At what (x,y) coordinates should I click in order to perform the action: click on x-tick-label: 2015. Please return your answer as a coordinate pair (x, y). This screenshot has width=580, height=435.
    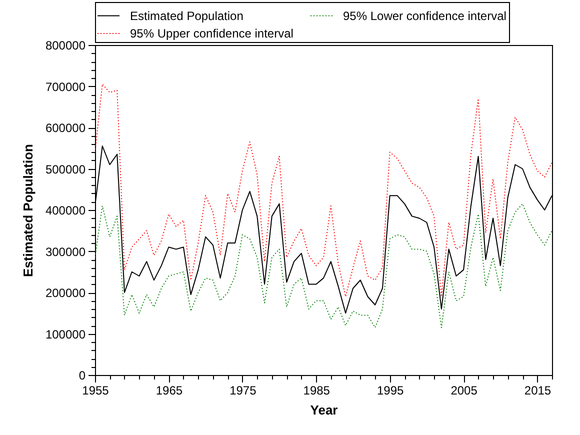
    Looking at the image, I should click on (538, 391).